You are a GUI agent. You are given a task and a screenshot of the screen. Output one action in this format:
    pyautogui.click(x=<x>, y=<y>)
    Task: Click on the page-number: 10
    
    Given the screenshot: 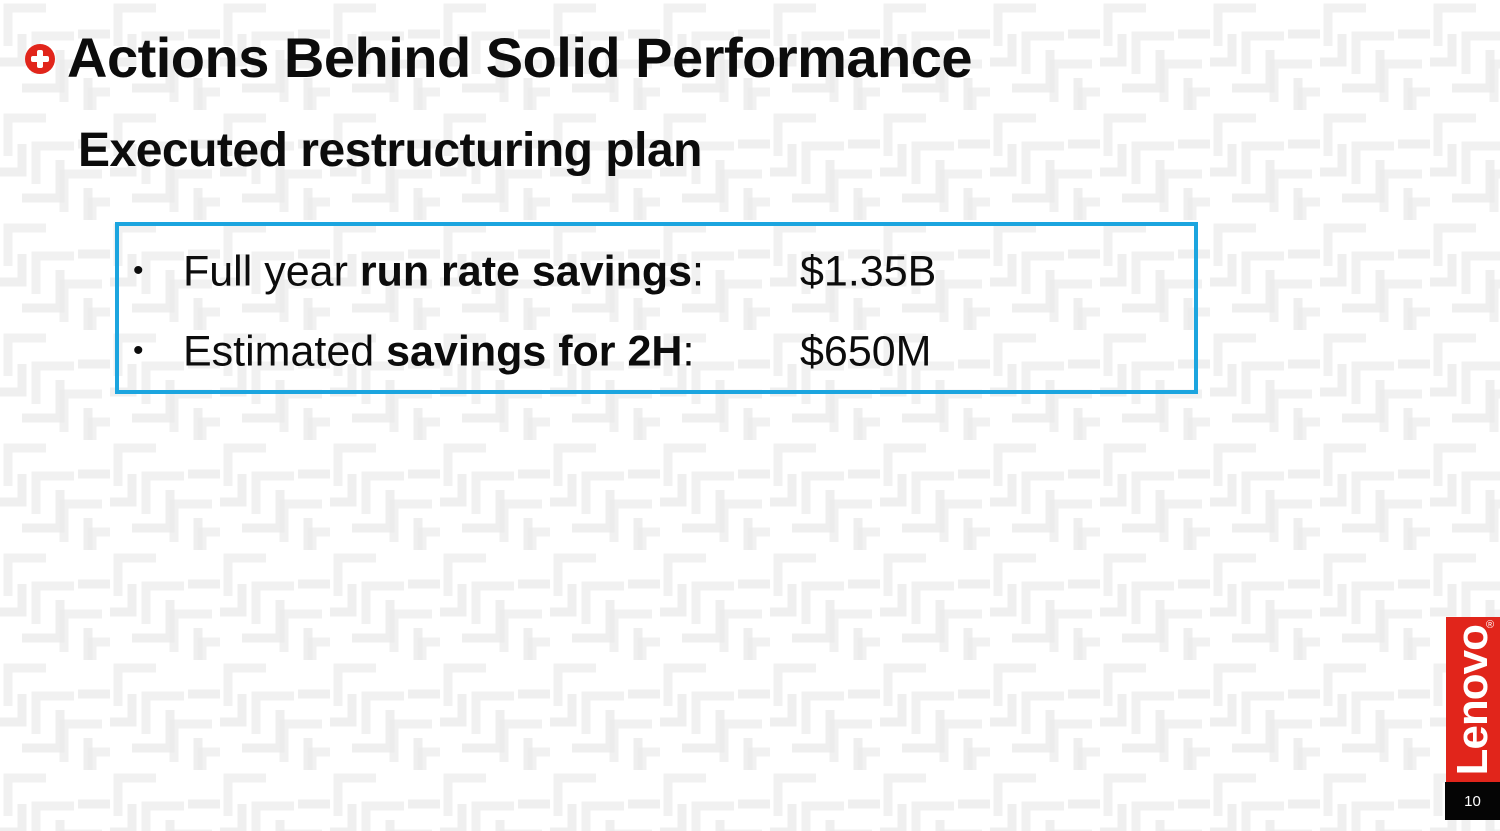 What is the action you would take?
    pyautogui.click(x=1472, y=801)
    